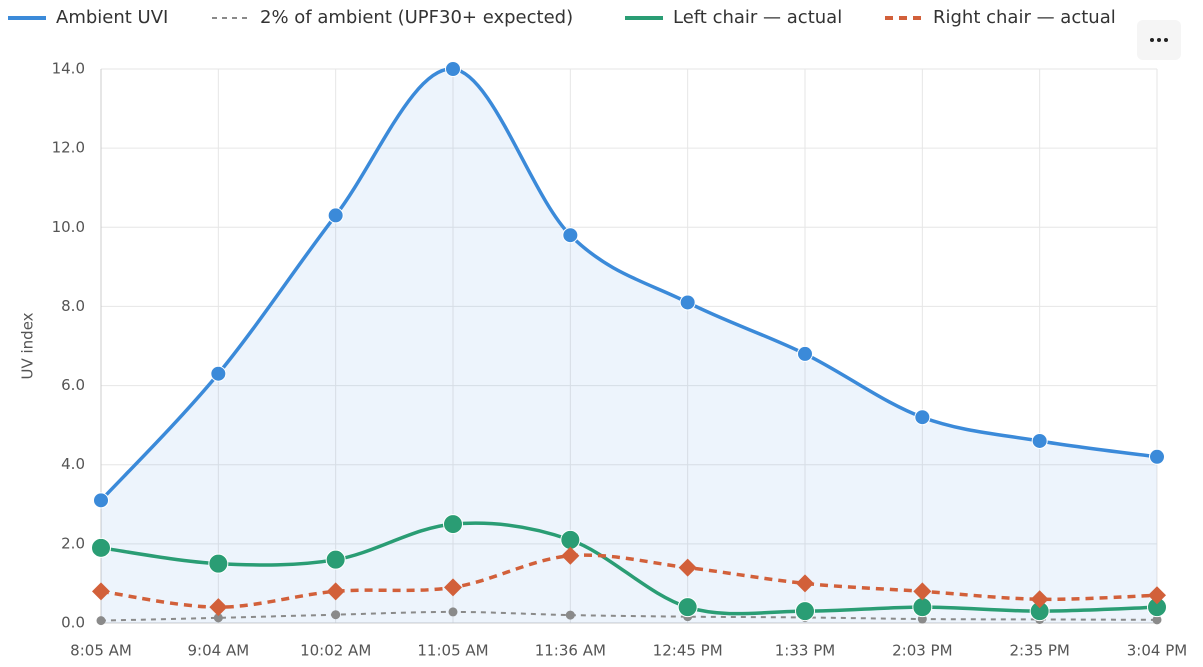 The image size is (1203, 667). What do you see at coordinates (73, 623) in the screenshot?
I see `y-tick-label: 0.0` at bounding box center [73, 623].